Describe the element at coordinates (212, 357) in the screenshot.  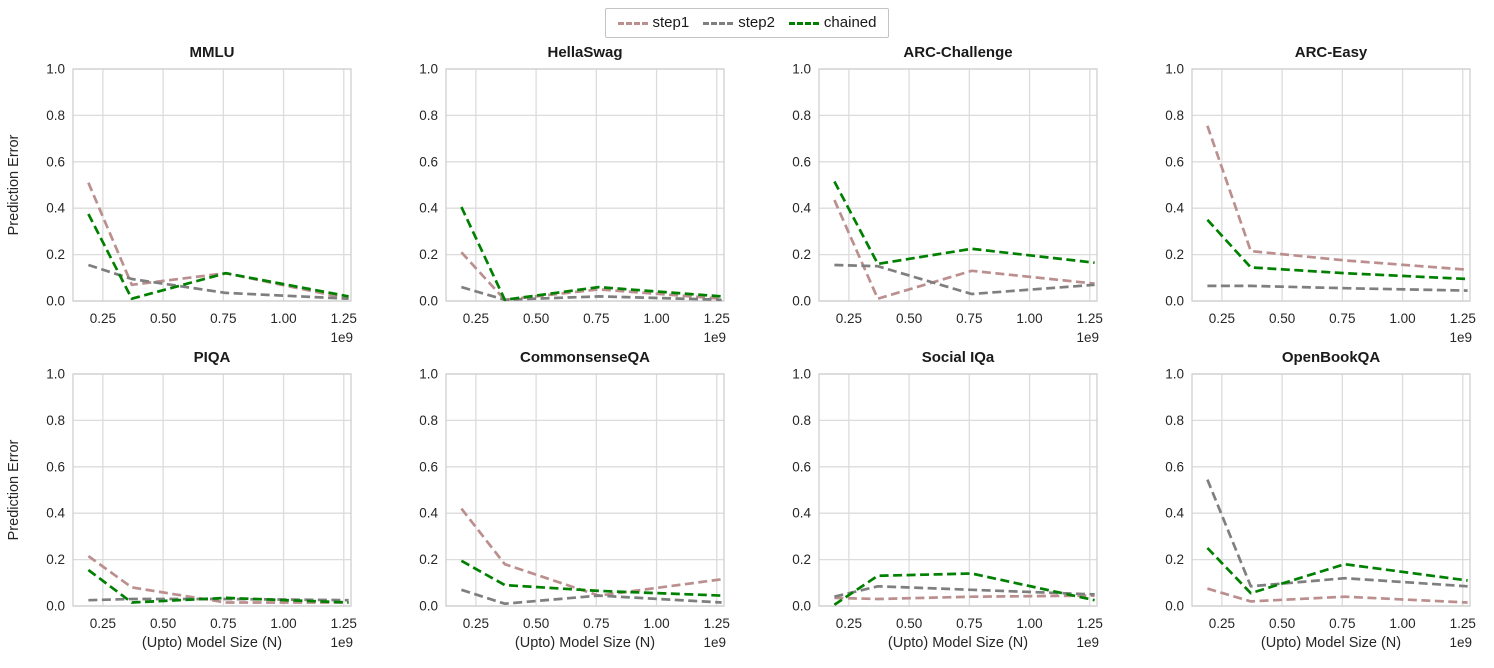
I see `plot-title: PIQA` at that location.